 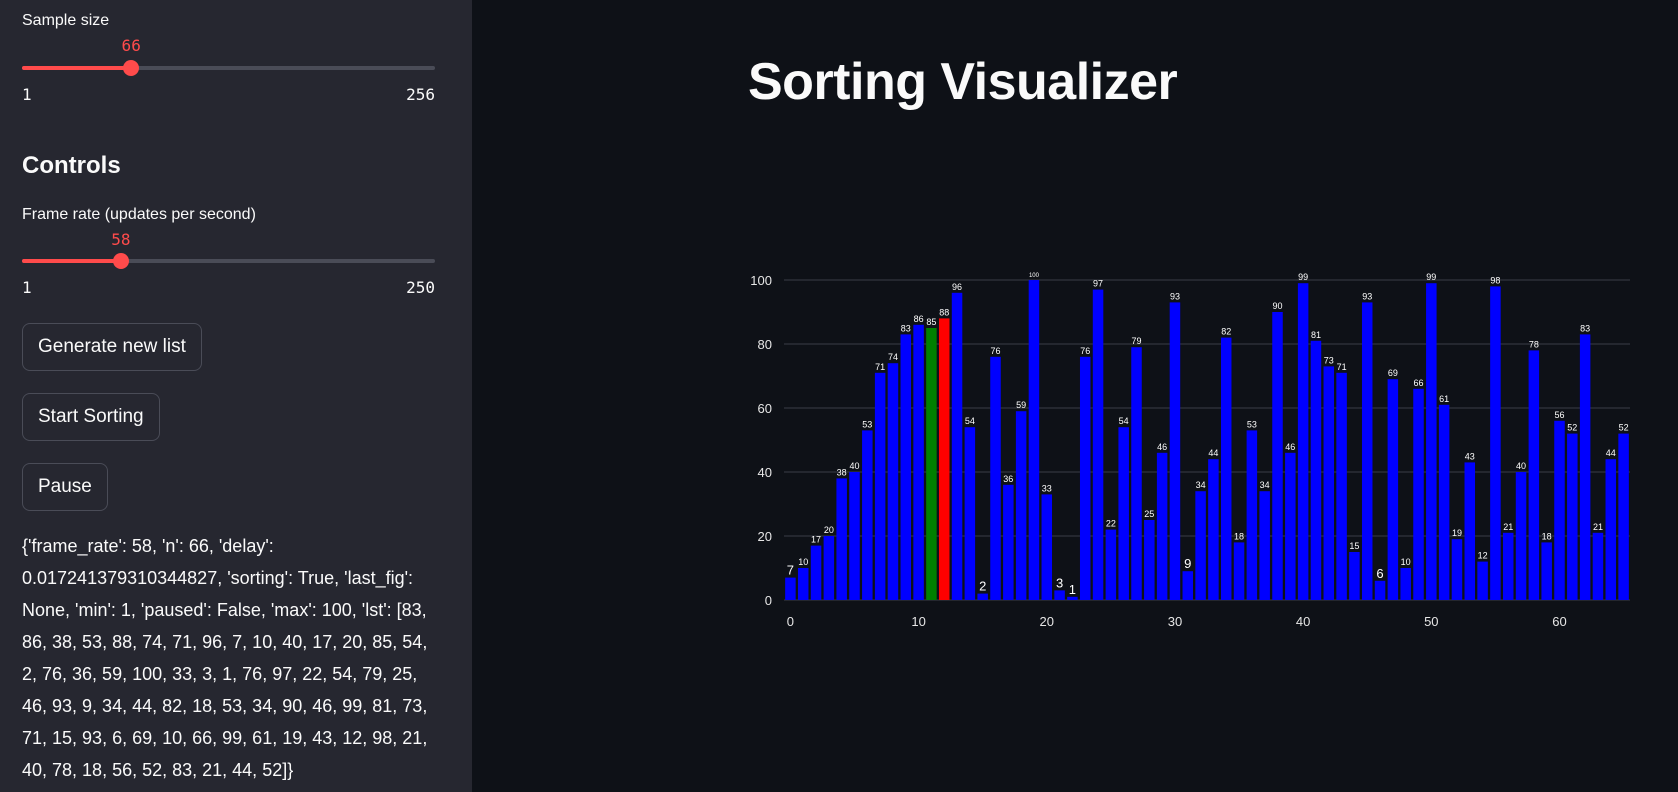 I want to click on bar-value-label: 54, so click(x=1124, y=421).